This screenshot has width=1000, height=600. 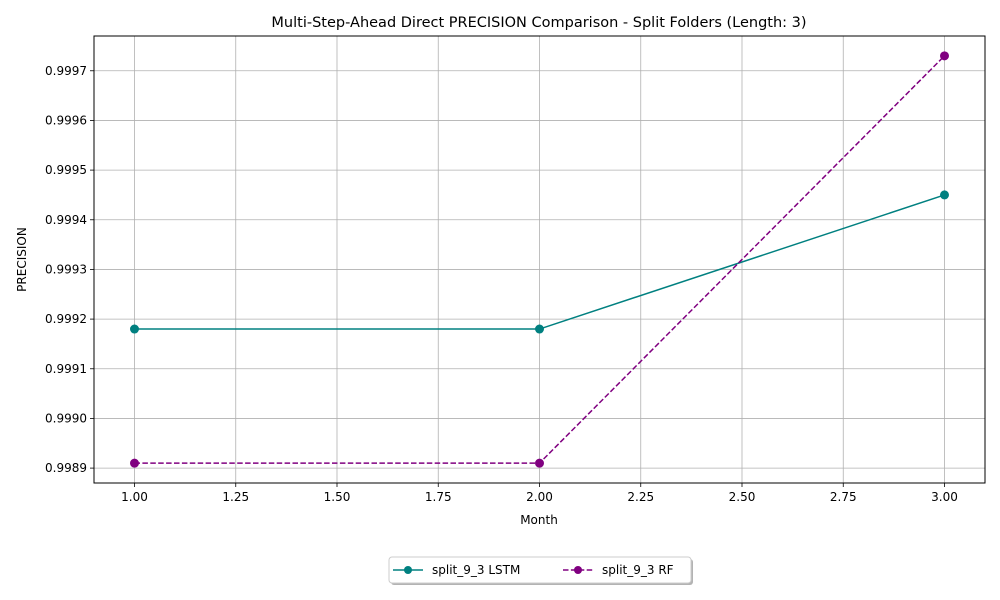 What do you see at coordinates (66, 220) in the screenshot?
I see `y-tick-label: 0.9994` at bounding box center [66, 220].